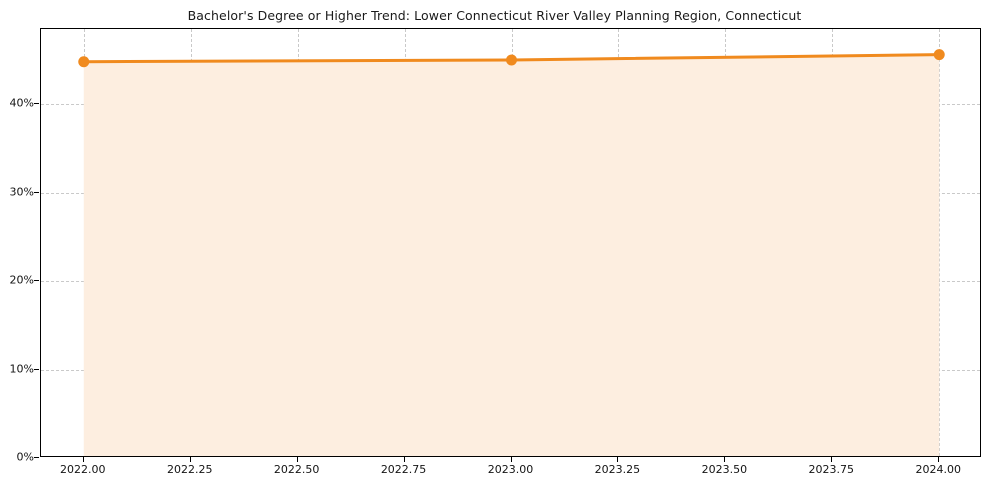  Describe the element at coordinates (296, 469) in the screenshot. I see `x-axis-tick-label: 2022.50` at that location.